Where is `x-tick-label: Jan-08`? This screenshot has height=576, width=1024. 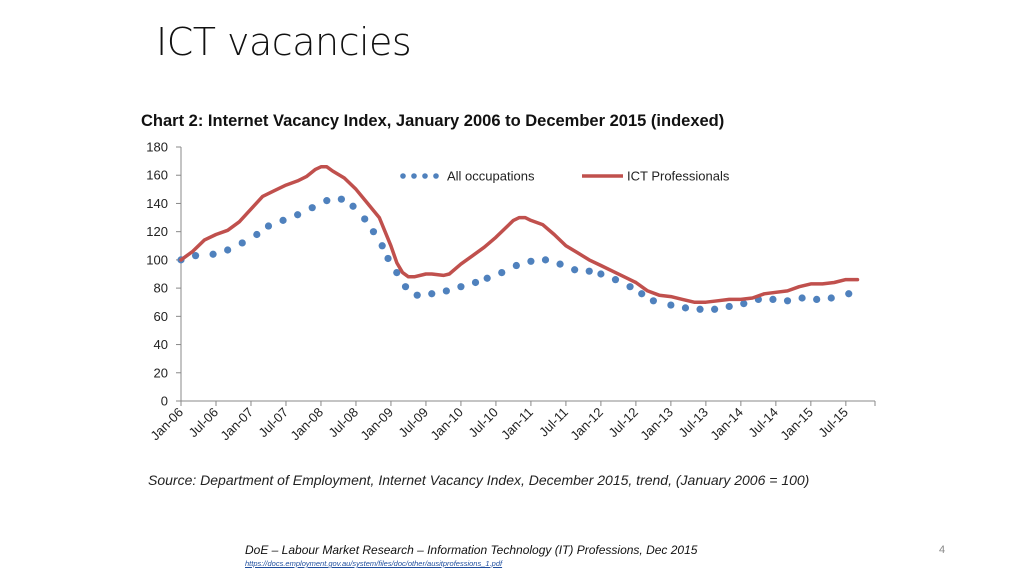 x-tick-label: Jan-08 is located at coordinates (306, 424).